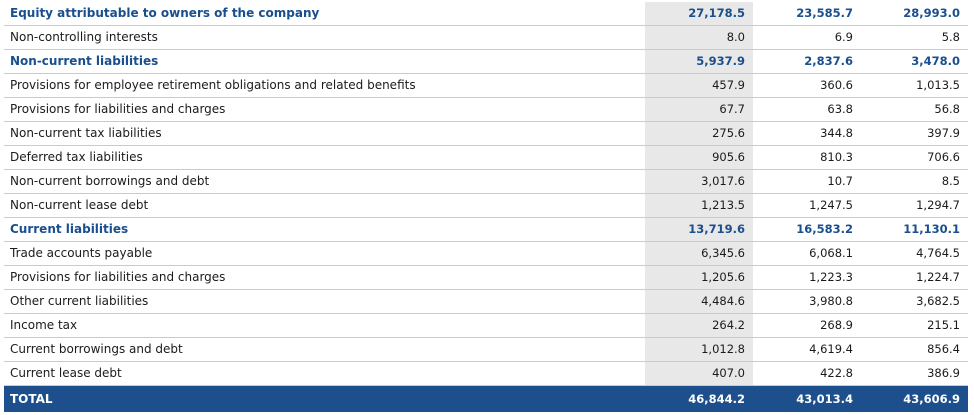 This screenshot has height=415, width=974. What do you see at coordinates (76, 157) in the screenshot?
I see `row-label: Deferred tax liabilities` at bounding box center [76, 157].